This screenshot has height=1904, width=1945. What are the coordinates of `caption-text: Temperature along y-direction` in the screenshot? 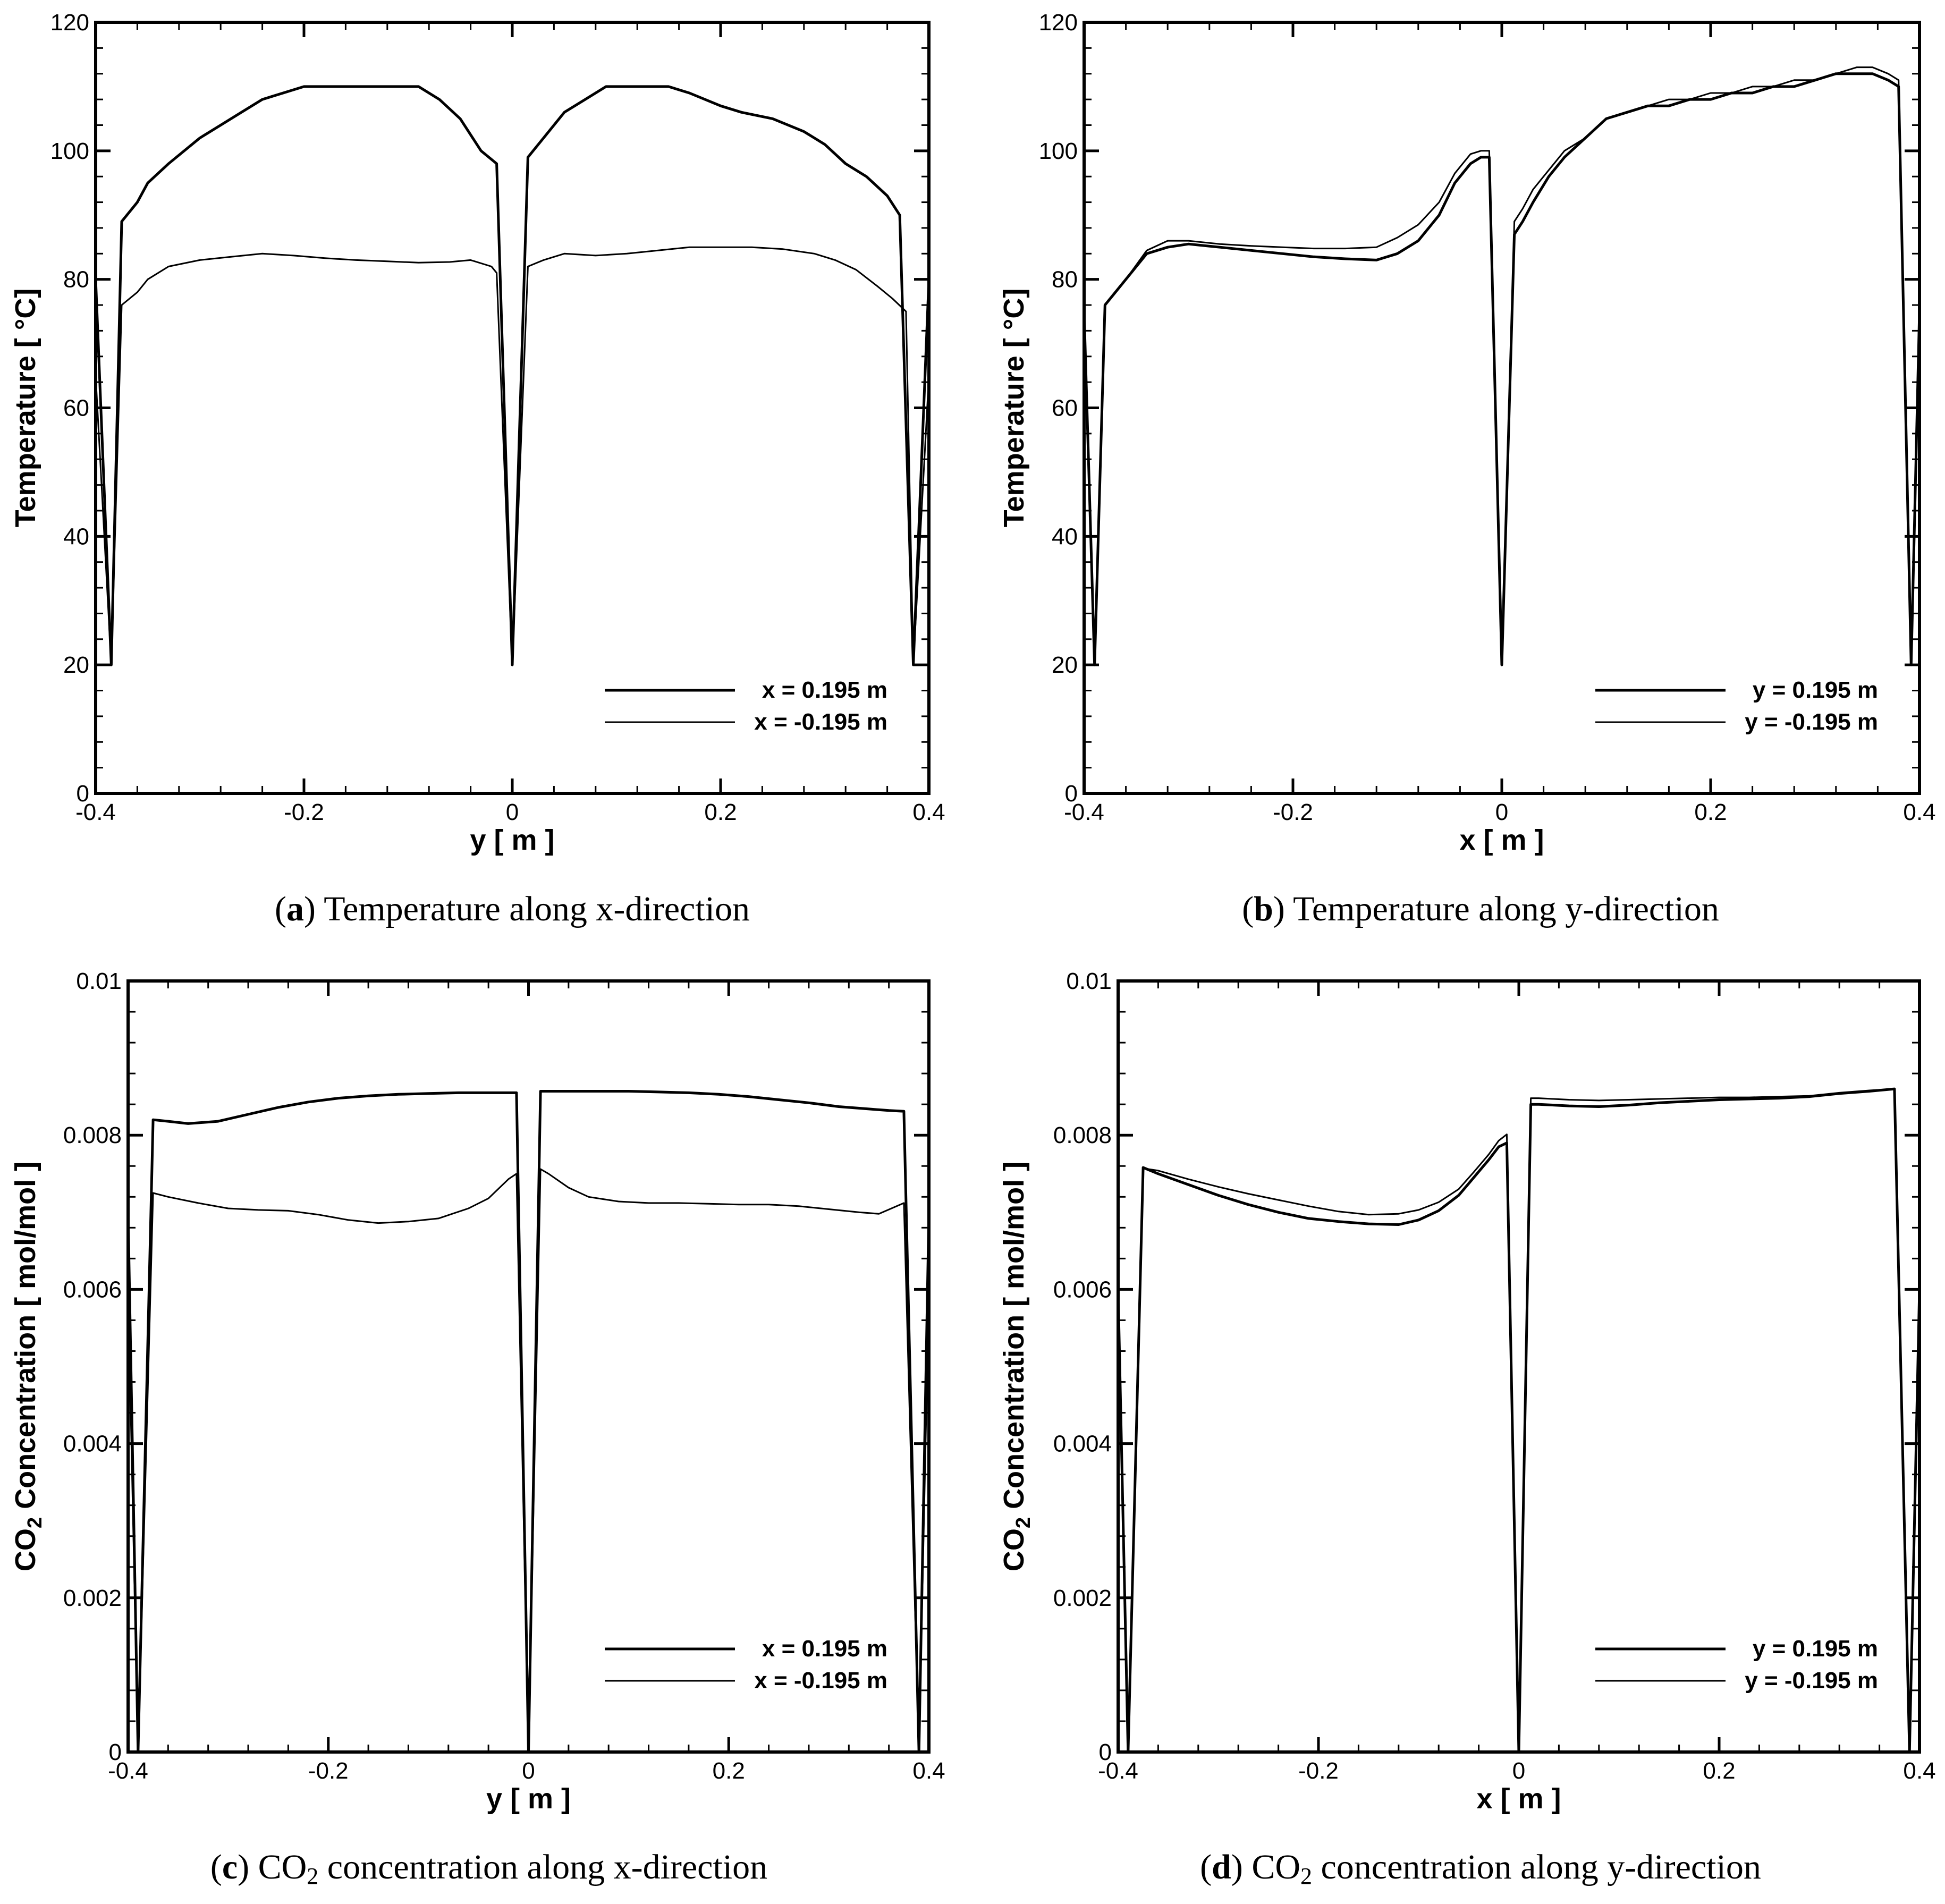 It's located at (1506, 909).